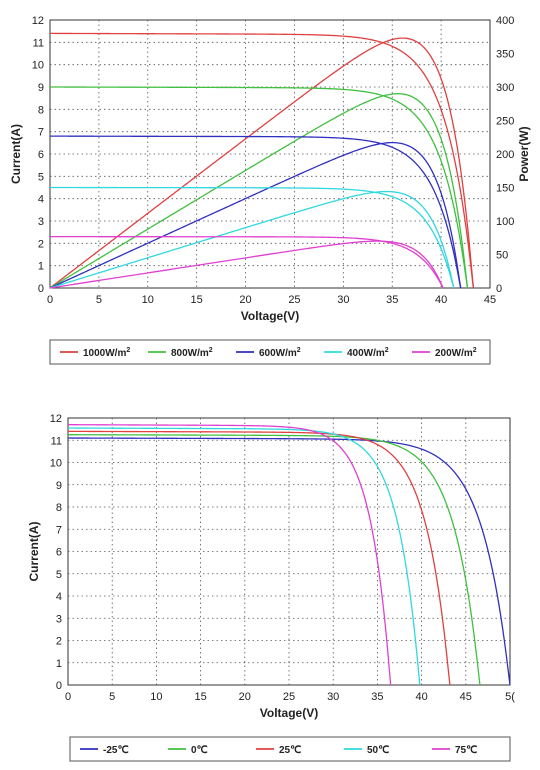  I want to click on c2-legend-label-3: 50℃, so click(378, 750).